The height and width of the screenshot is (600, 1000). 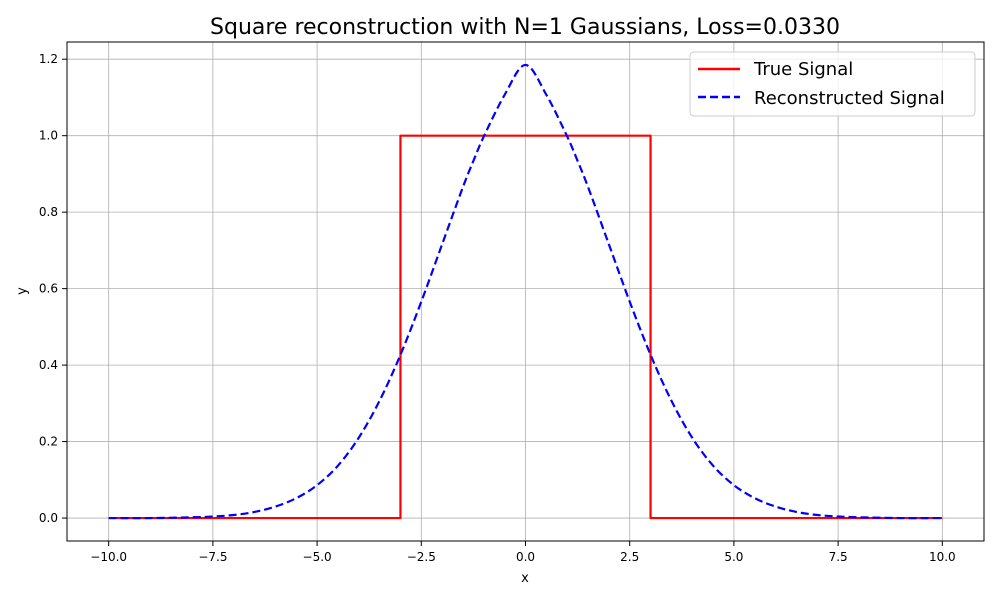 What do you see at coordinates (942, 557) in the screenshot?
I see `x-tick-label: 10.0` at bounding box center [942, 557].